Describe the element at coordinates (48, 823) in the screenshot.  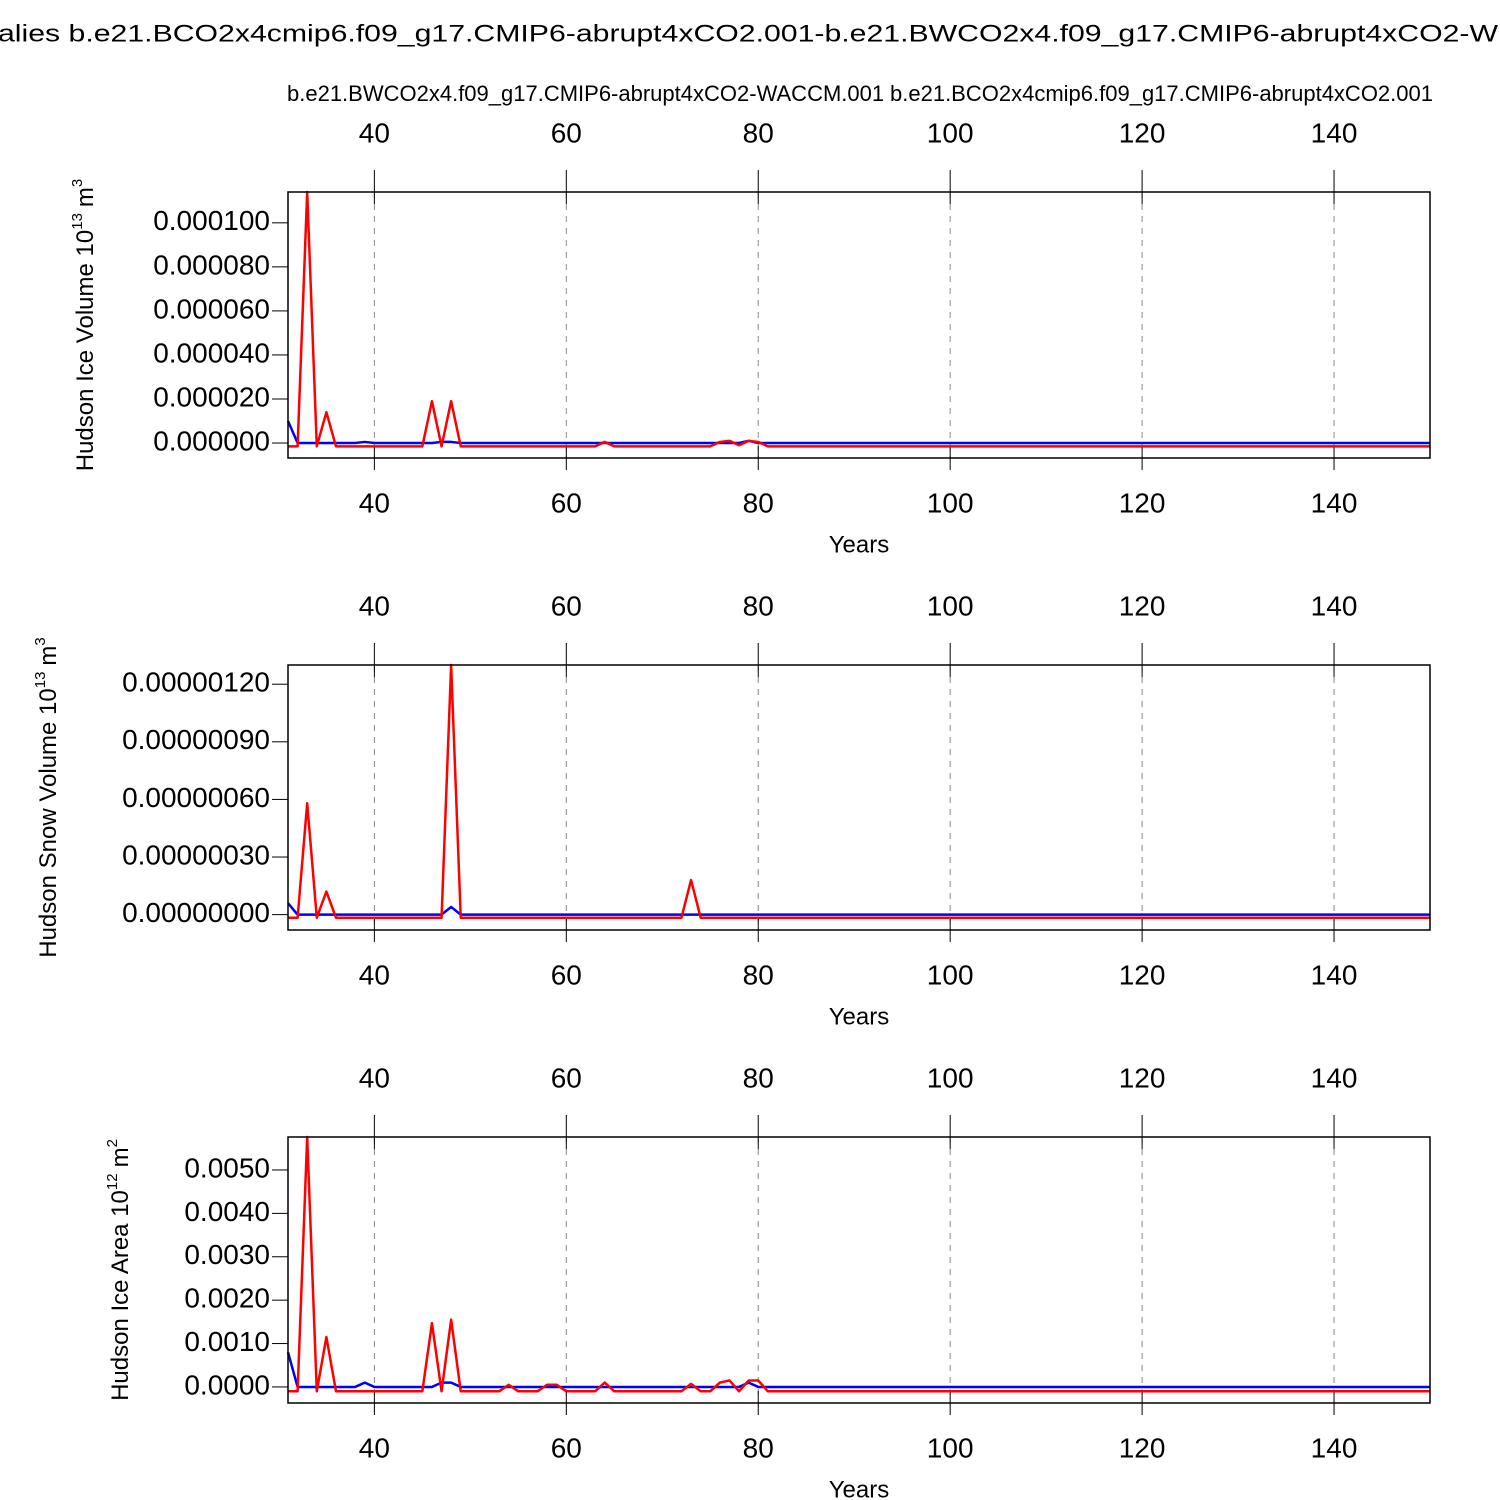
I see `y-axis-label-text: Hudson Snow Volume 10` at that location.